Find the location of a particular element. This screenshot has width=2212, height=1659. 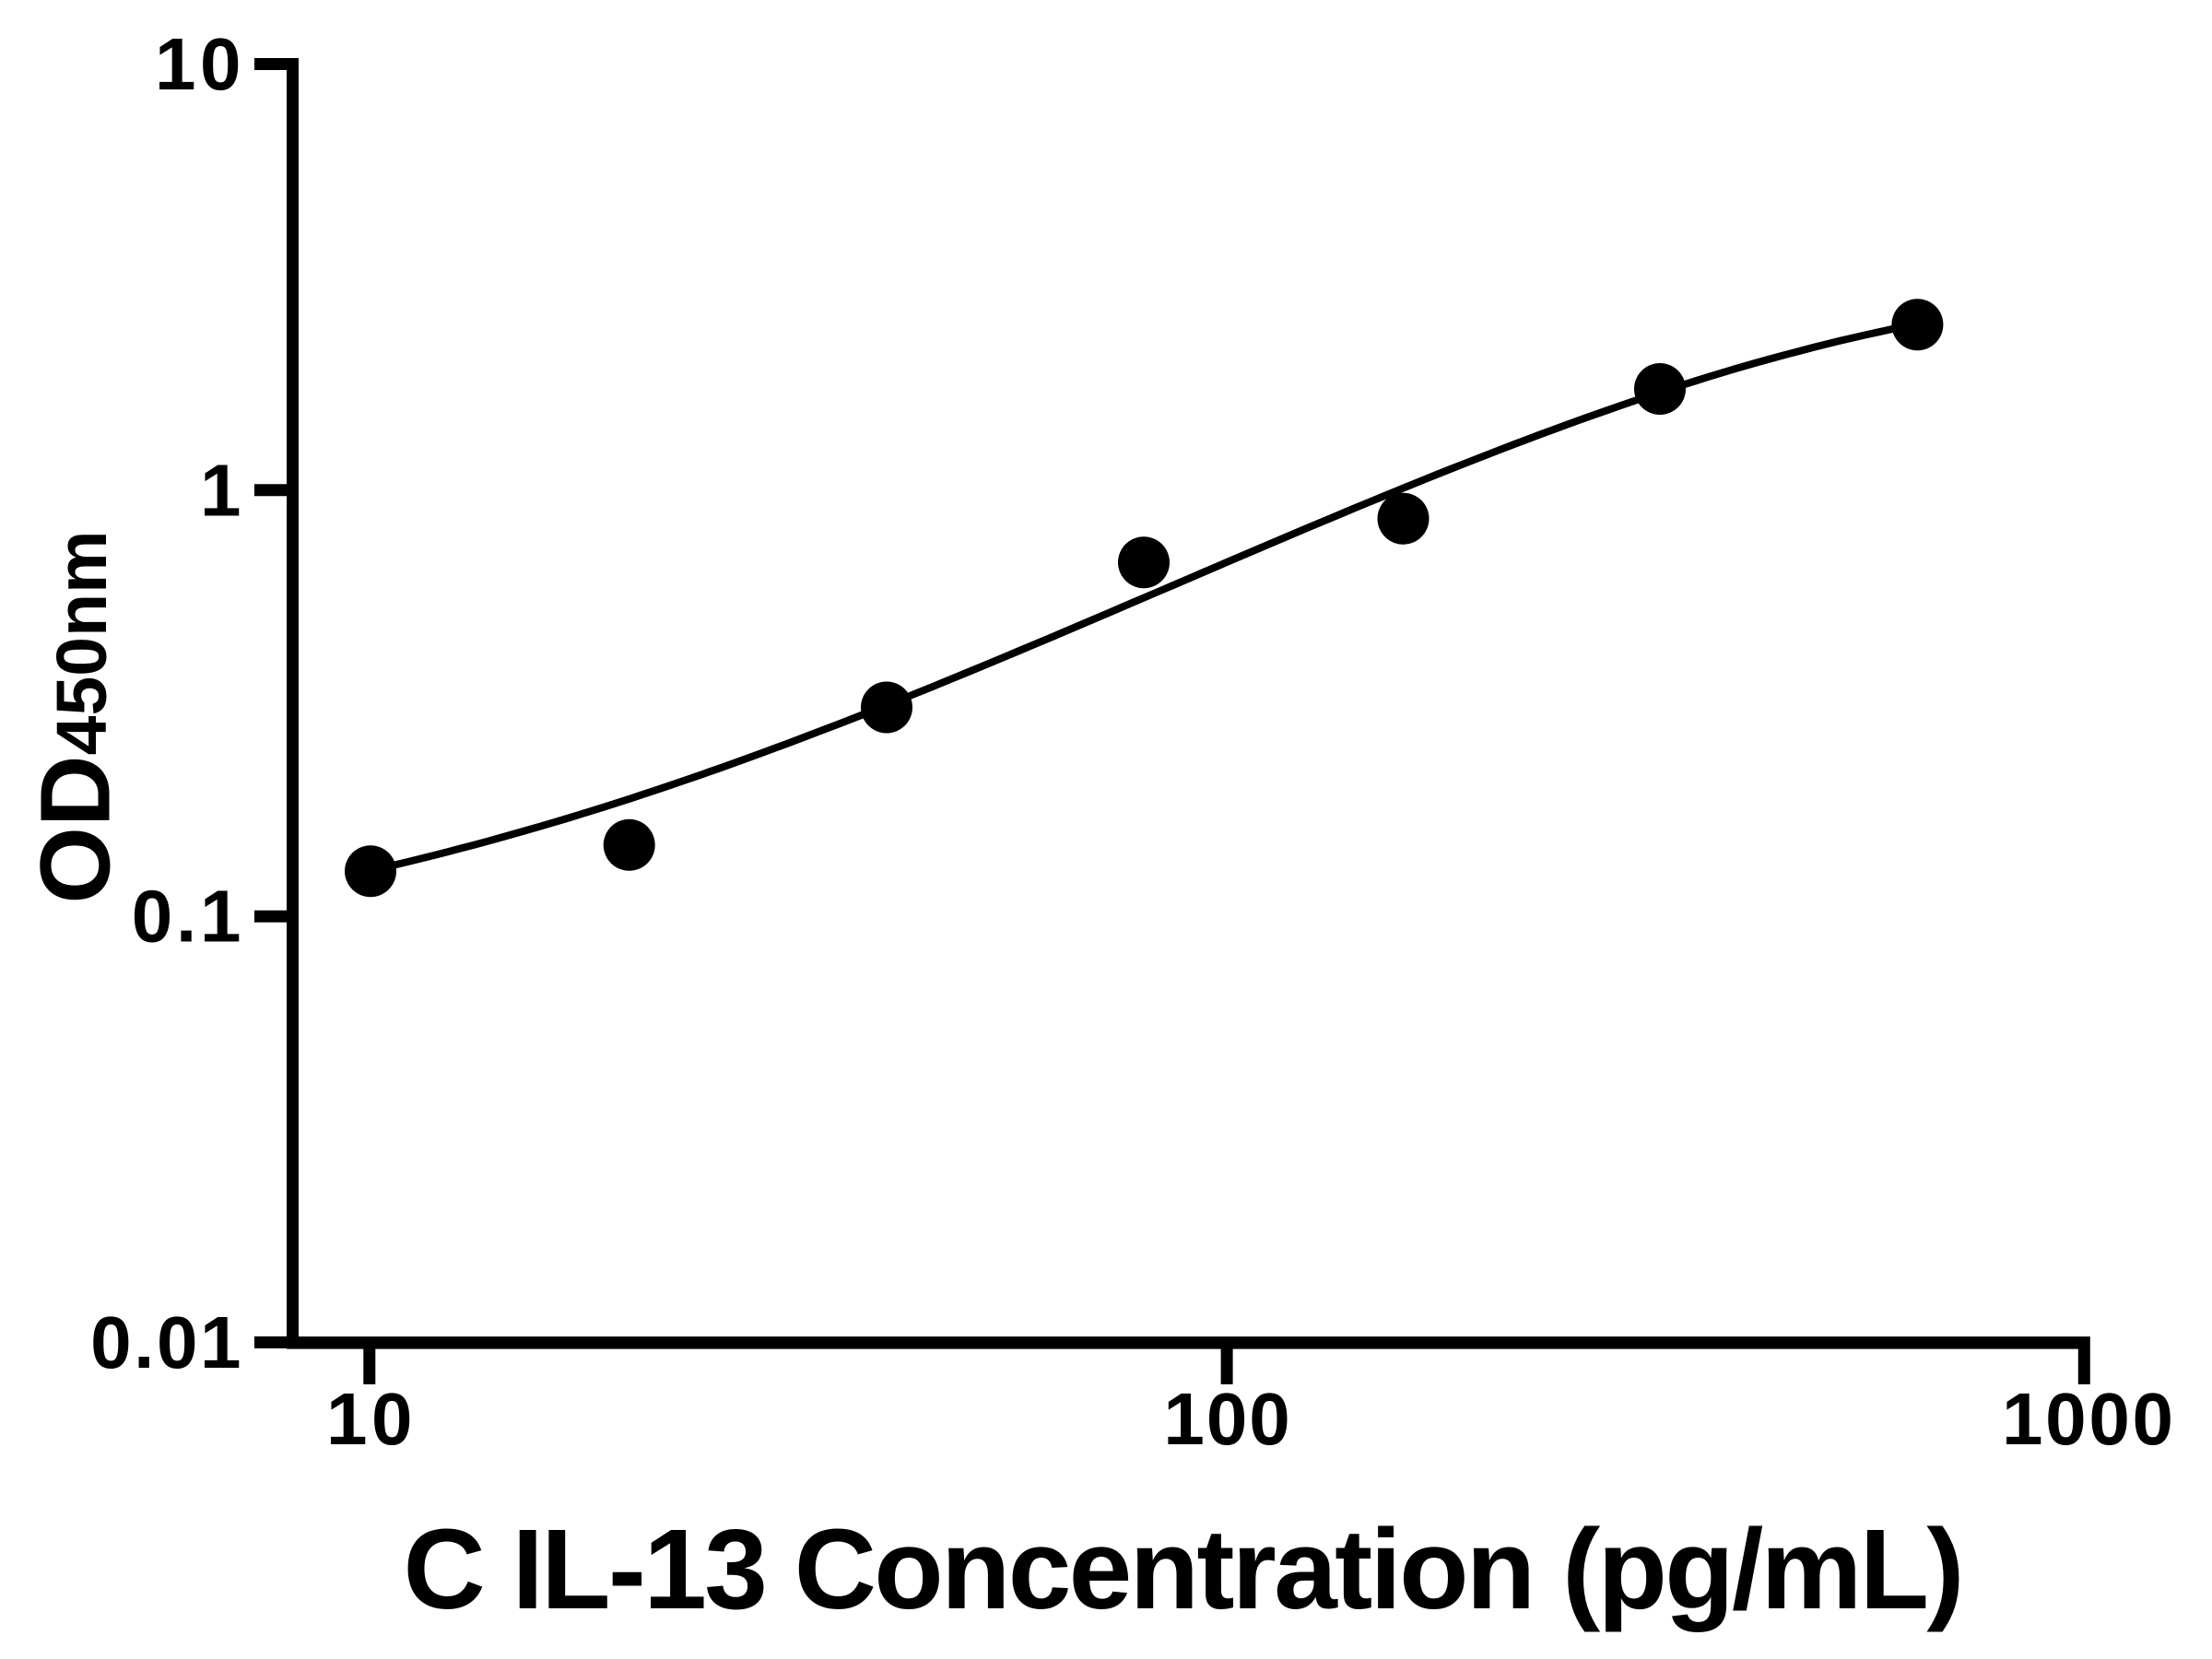

svg-text: 0.01 is located at coordinates (165, 1342).